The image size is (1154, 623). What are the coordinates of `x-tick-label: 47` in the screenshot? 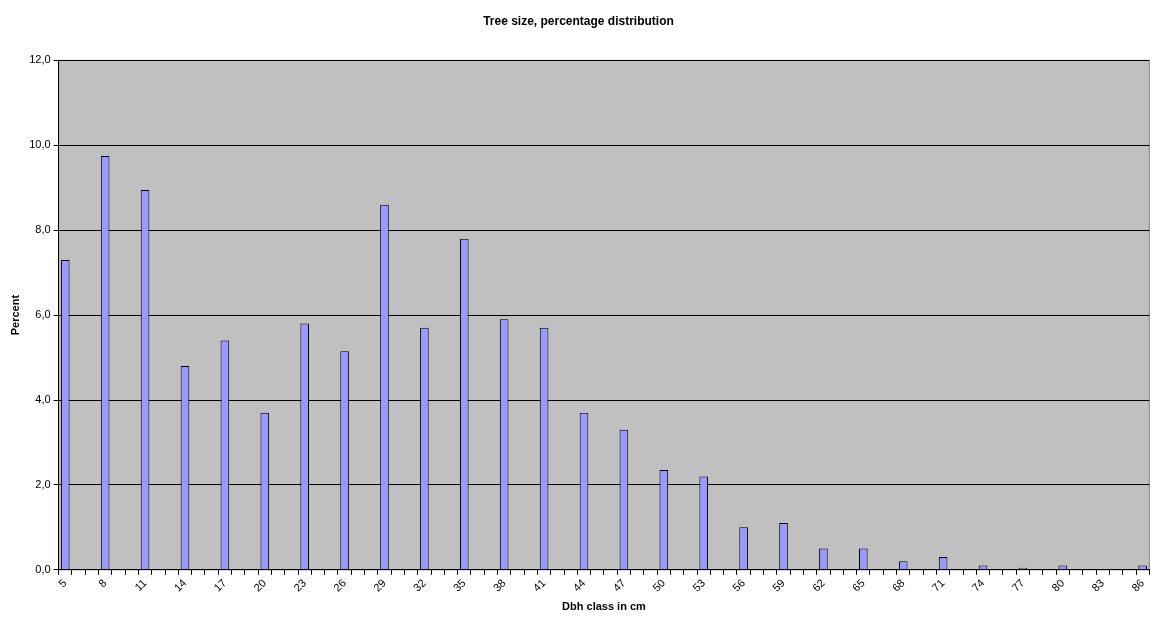 It's located at (619, 585).